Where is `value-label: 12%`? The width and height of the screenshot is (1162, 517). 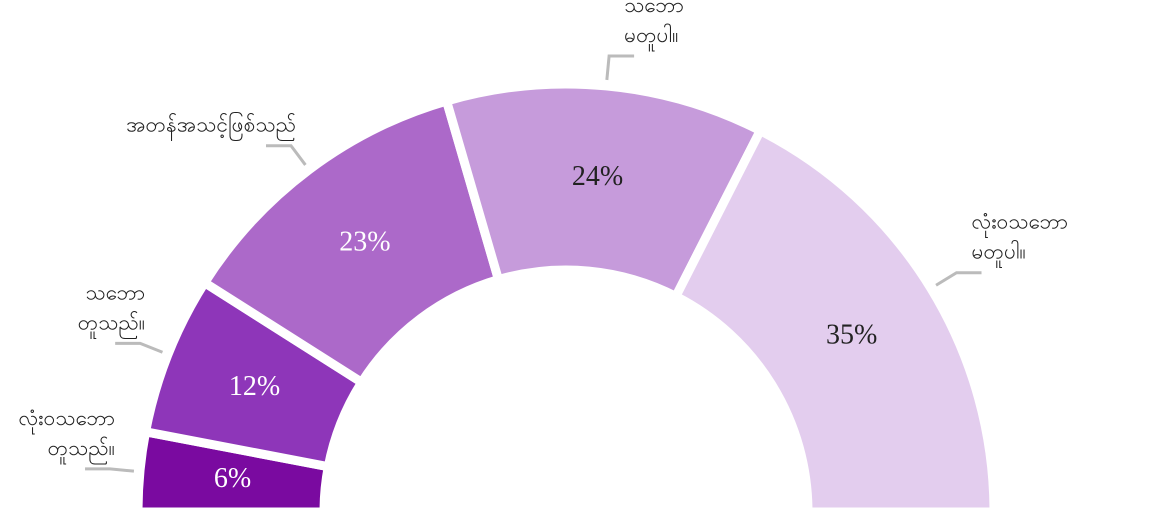
value-label: 12% is located at coordinates (254, 386).